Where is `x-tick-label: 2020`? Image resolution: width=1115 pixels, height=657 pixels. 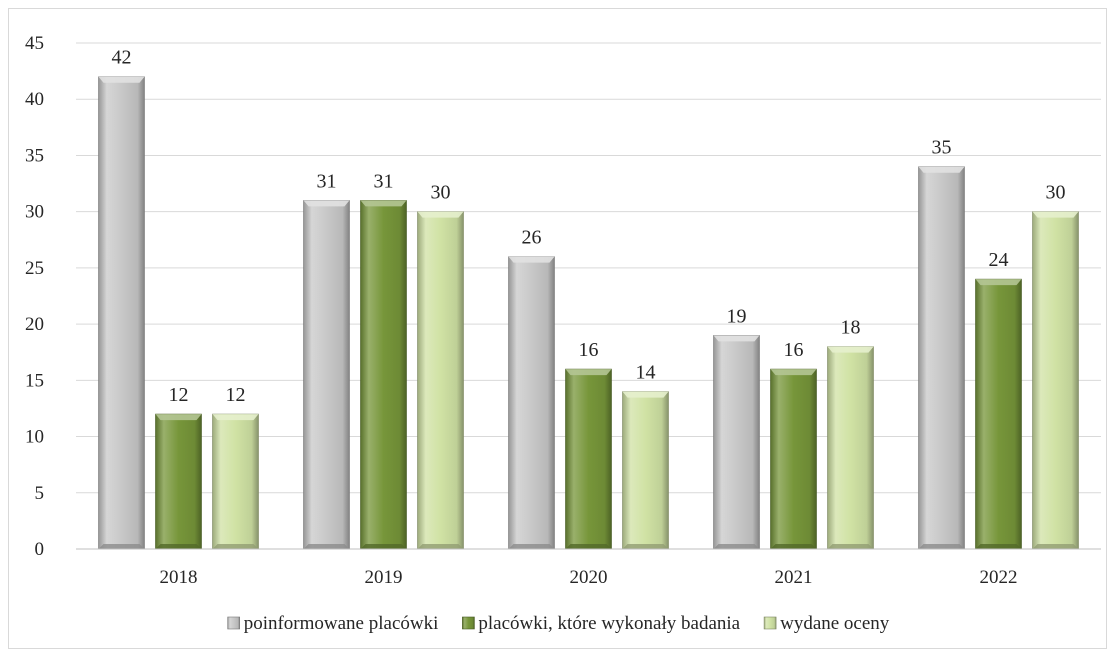 x-tick-label: 2020 is located at coordinates (589, 577).